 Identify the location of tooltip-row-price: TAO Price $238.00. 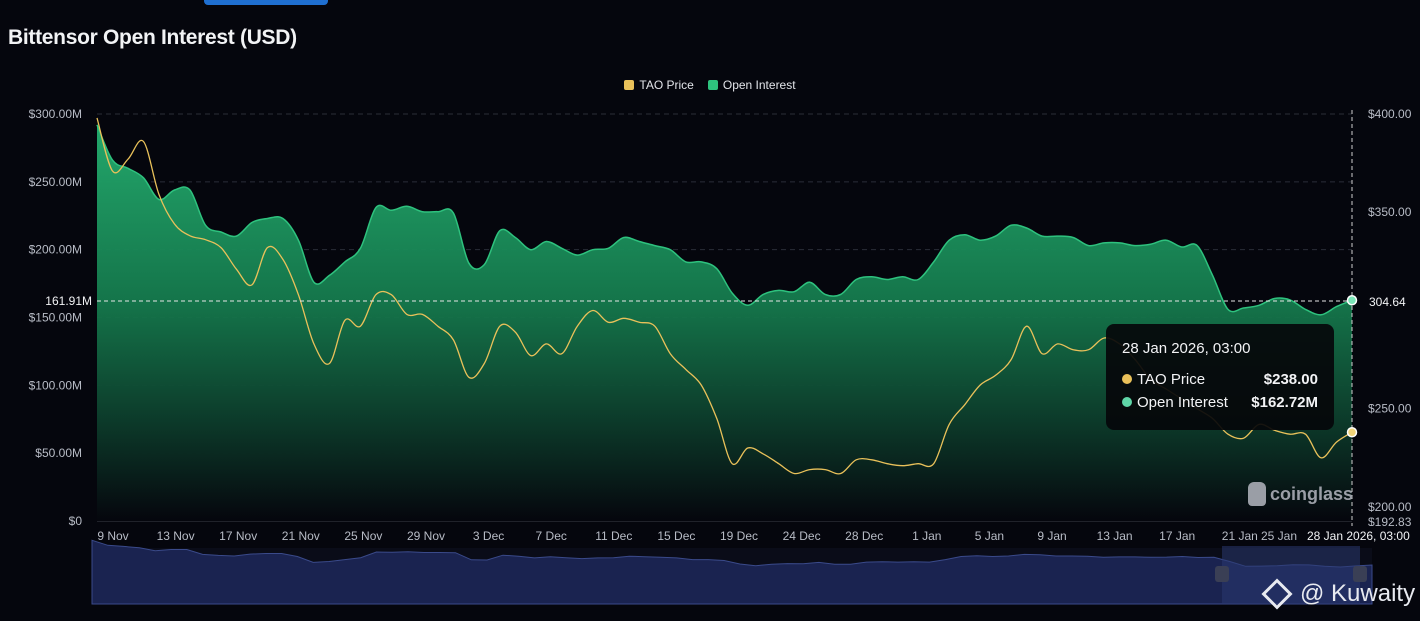
(1220, 379).